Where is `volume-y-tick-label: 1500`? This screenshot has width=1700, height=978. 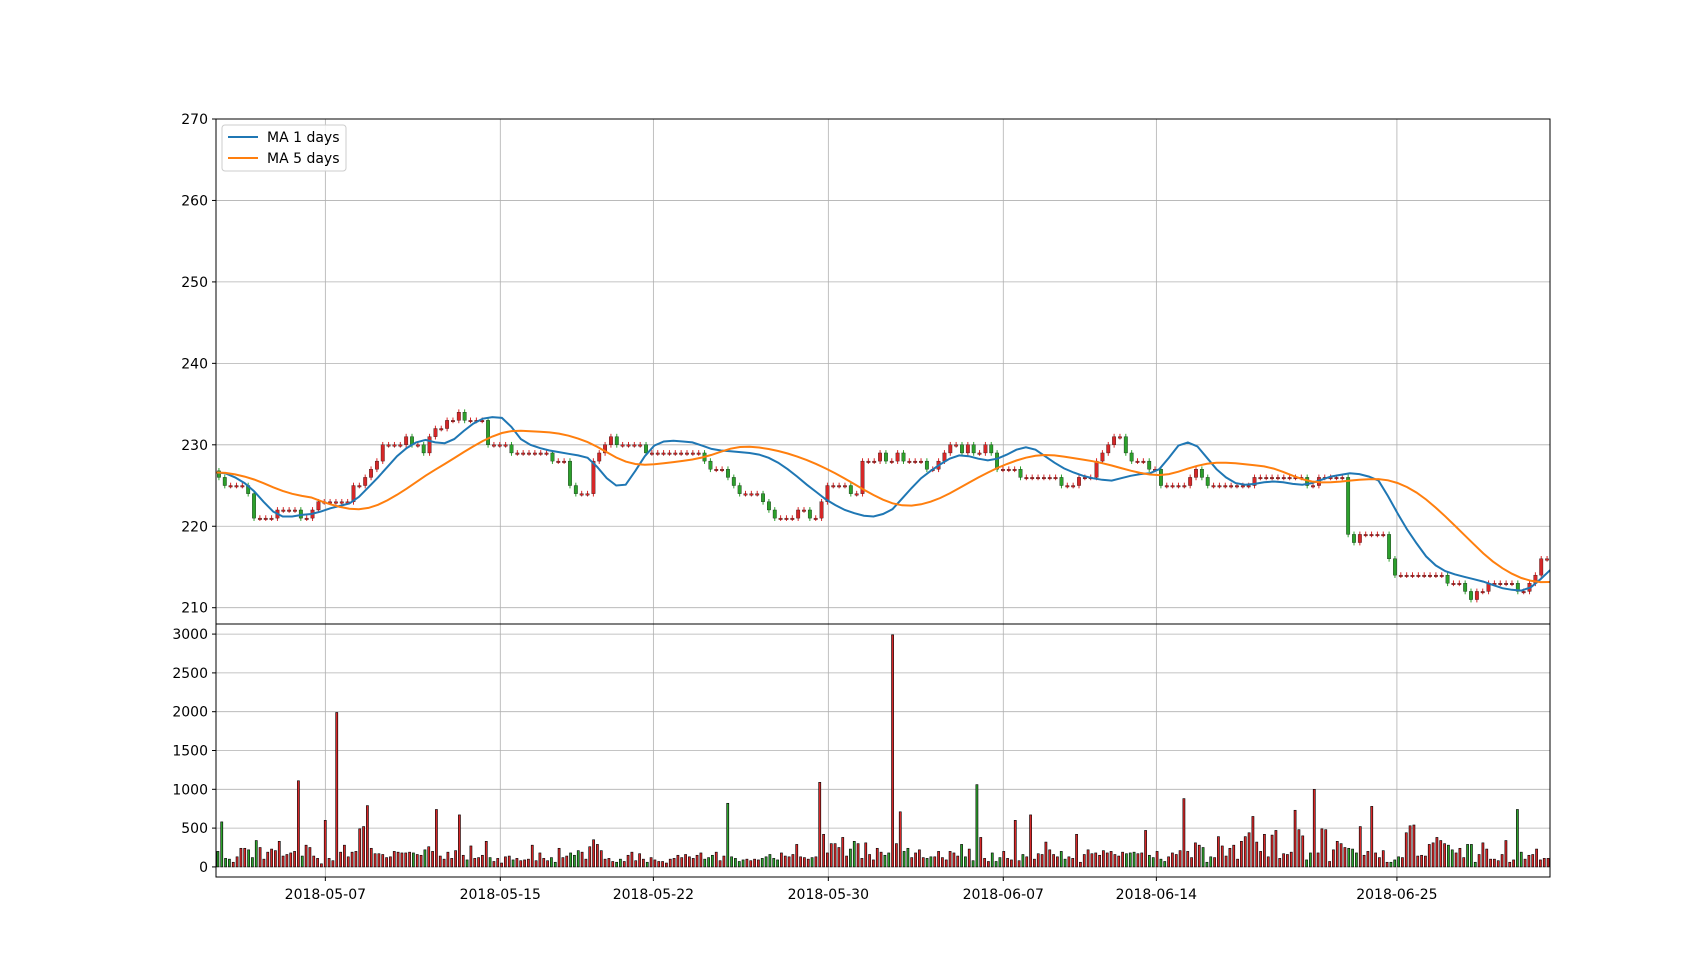
volume-y-tick-label: 1500 is located at coordinates (190, 752).